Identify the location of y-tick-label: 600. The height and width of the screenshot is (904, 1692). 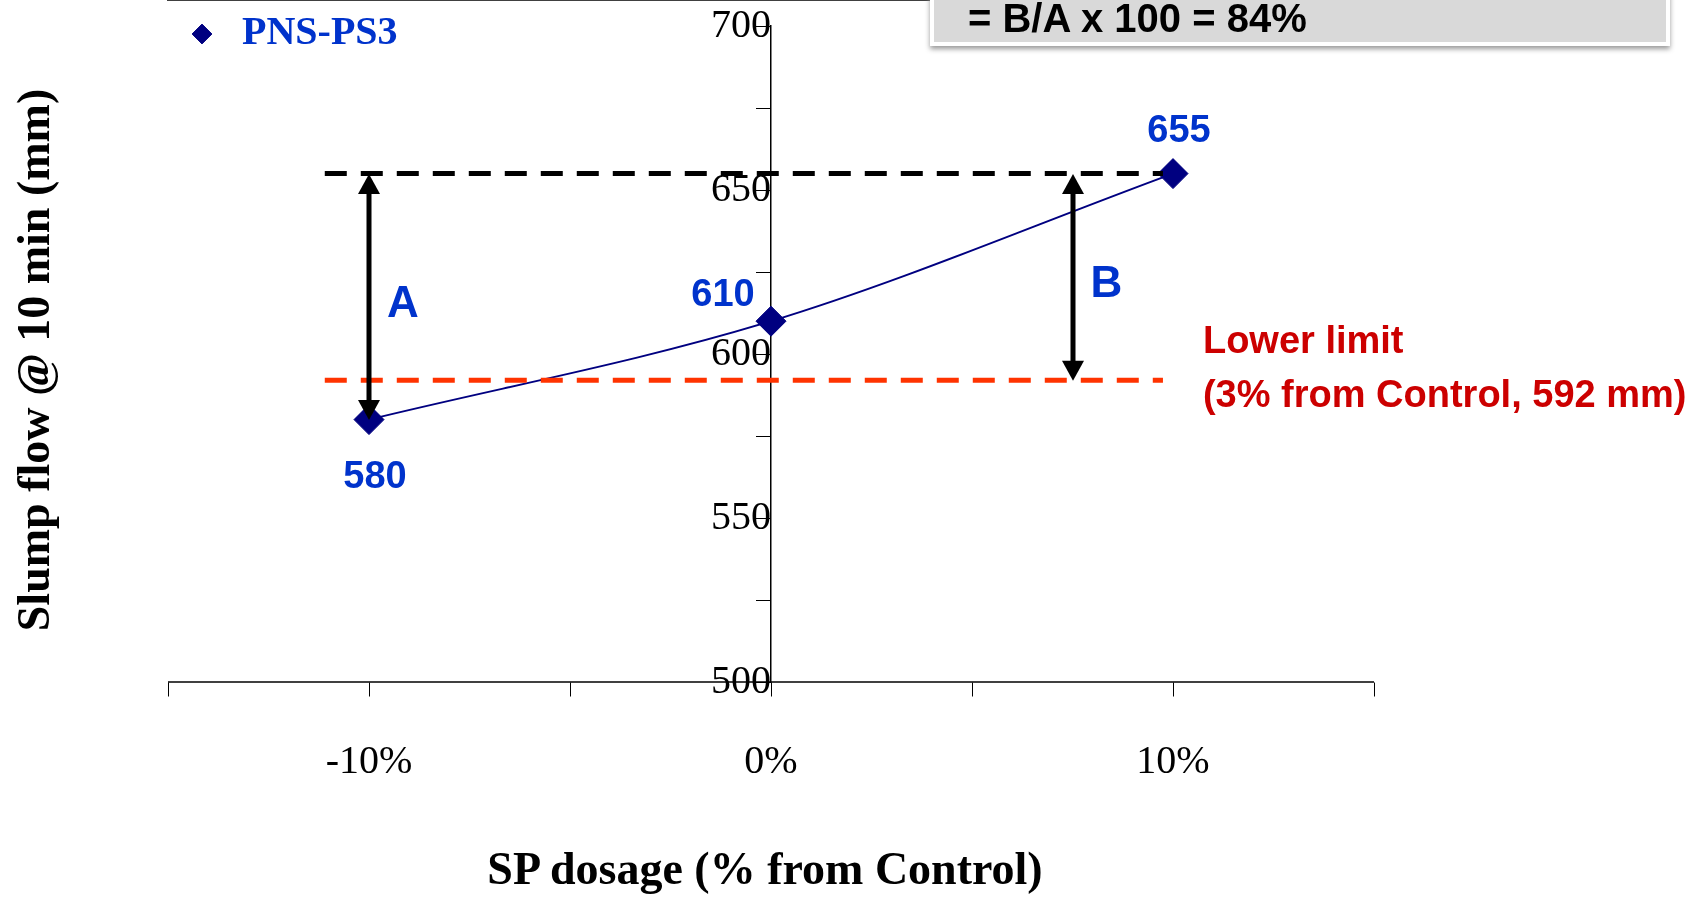
(741, 351).